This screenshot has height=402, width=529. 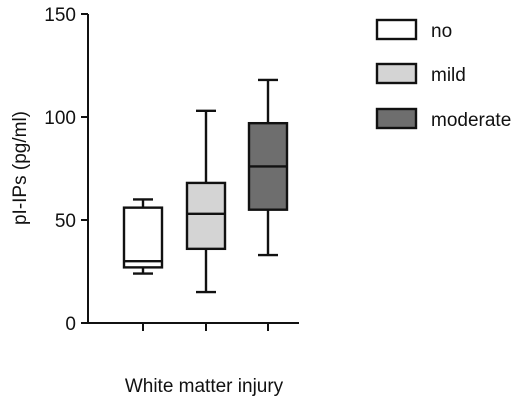 What do you see at coordinates (60, 118) in the screenshot?
I see `y-tick-label: 100` at bounding box center [60, 118].